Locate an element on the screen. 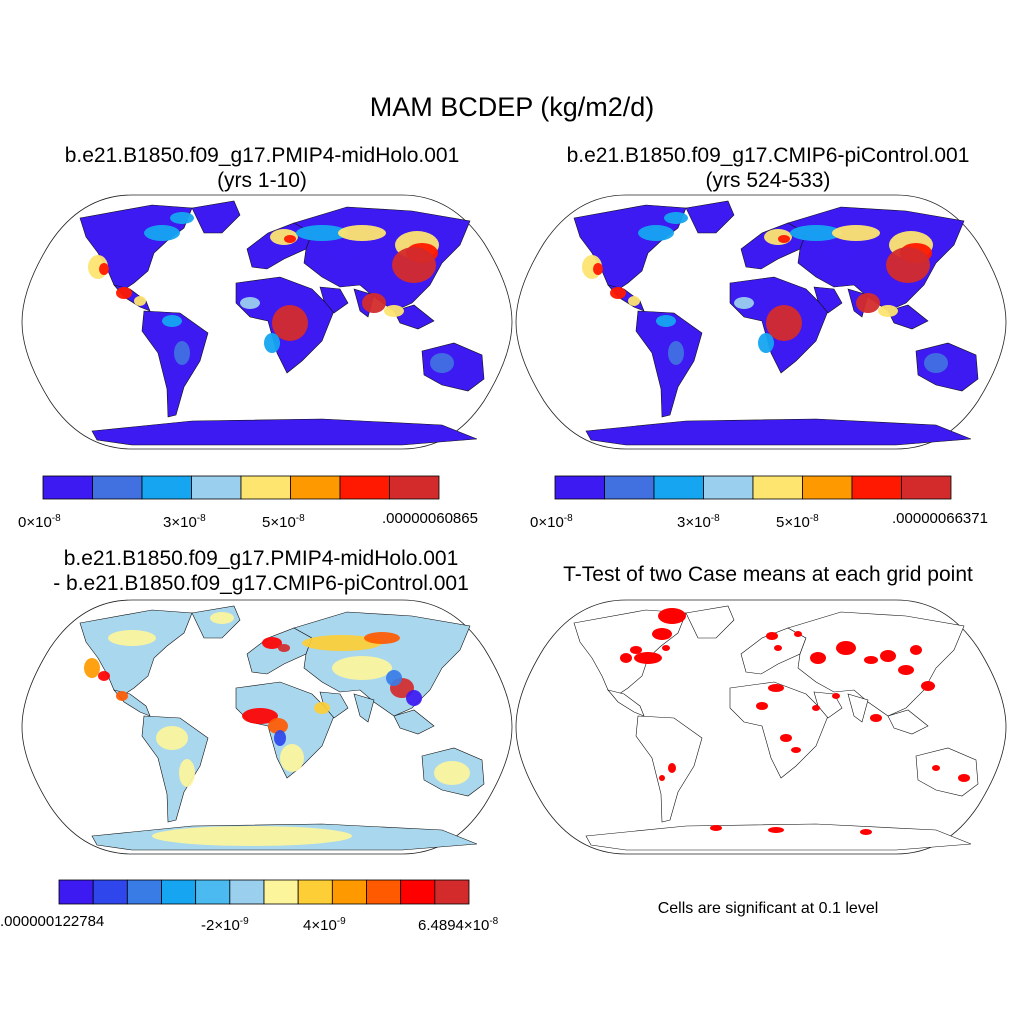 This screenshot has width=1024, height=1024. colorbar-2-label-0: 0×10⁻⁸ is located at coordinates (551, 522).